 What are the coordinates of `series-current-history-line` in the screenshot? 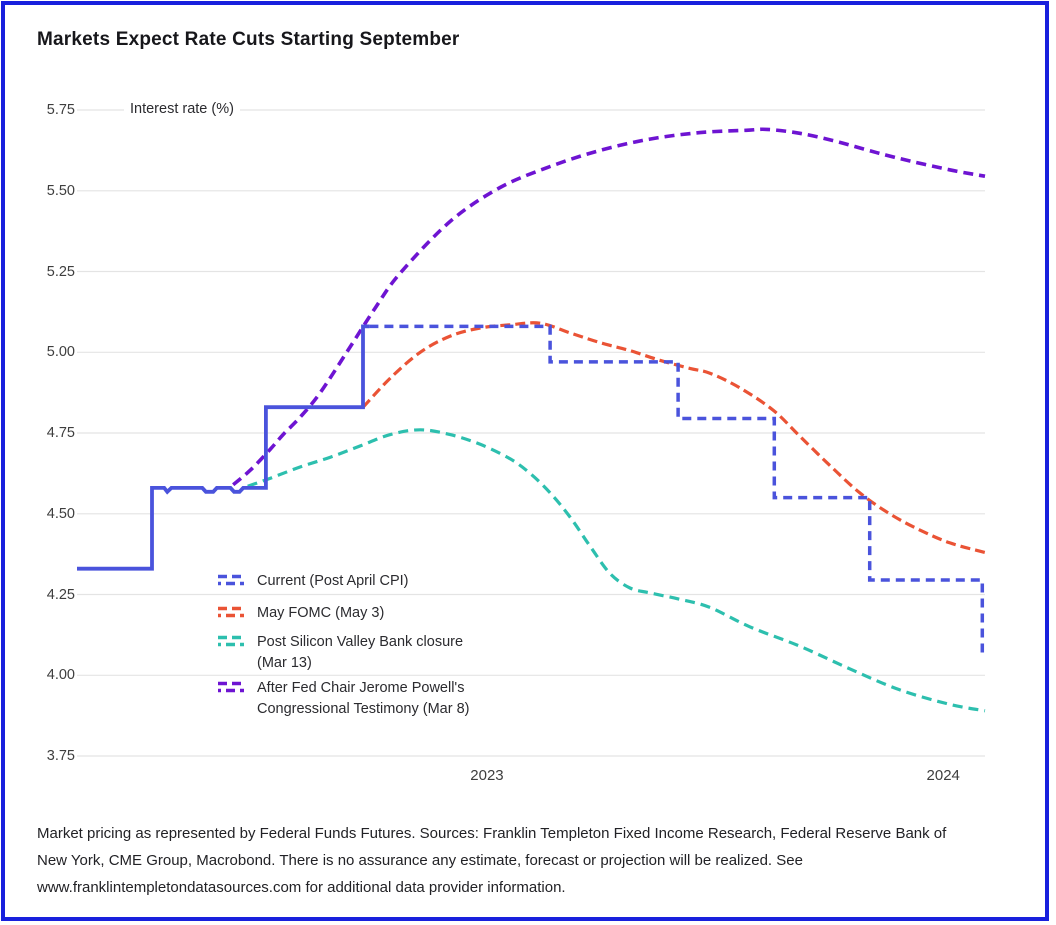 It's located at (223, 447).